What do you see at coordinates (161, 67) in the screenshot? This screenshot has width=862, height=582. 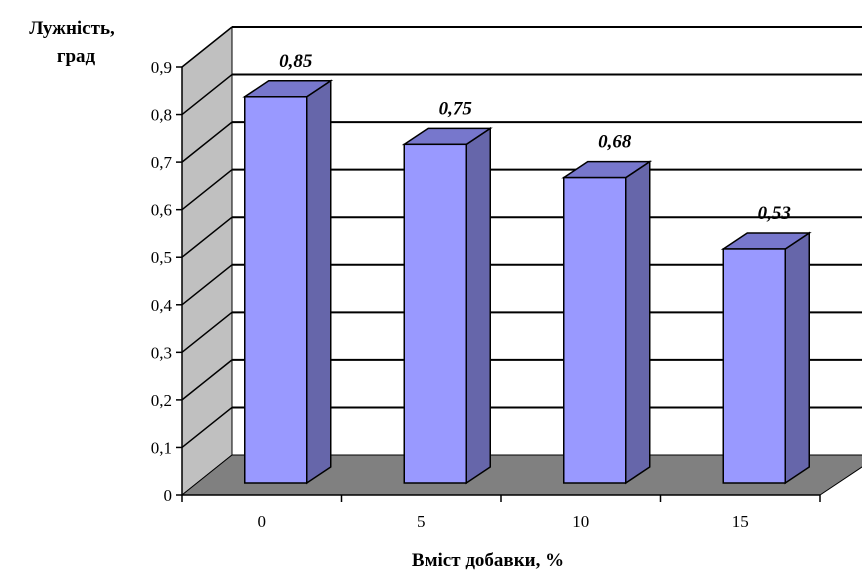 I see `y-tick-label: 0,9` at bounding box center [161, 67].